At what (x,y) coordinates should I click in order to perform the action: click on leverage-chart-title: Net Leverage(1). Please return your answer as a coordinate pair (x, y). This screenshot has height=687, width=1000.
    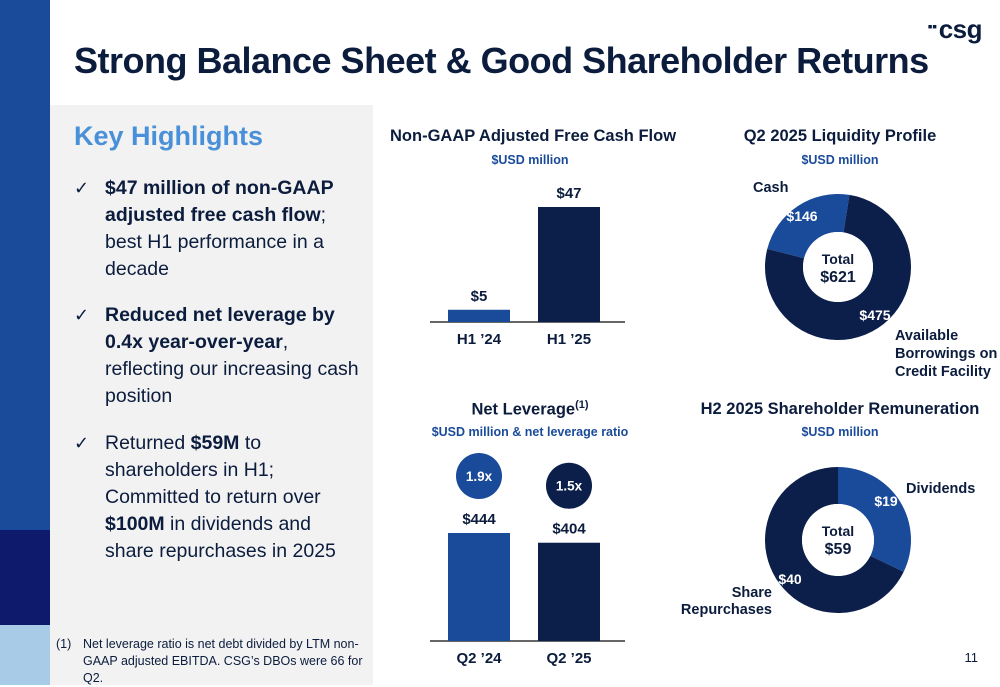
    Looking at the image, I should click on (530, 409).